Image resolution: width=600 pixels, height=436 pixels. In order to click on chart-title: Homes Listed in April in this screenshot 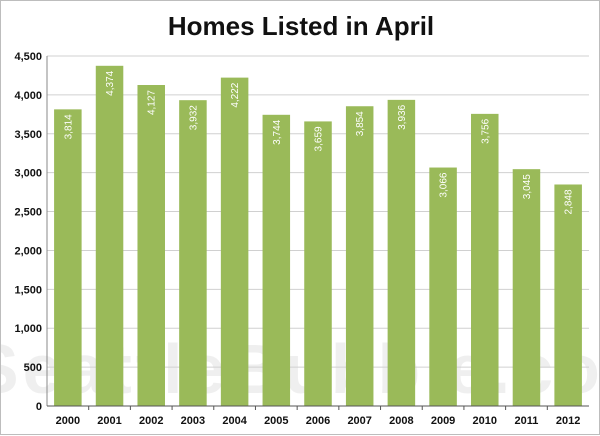, I will do `click(301, 26)`.